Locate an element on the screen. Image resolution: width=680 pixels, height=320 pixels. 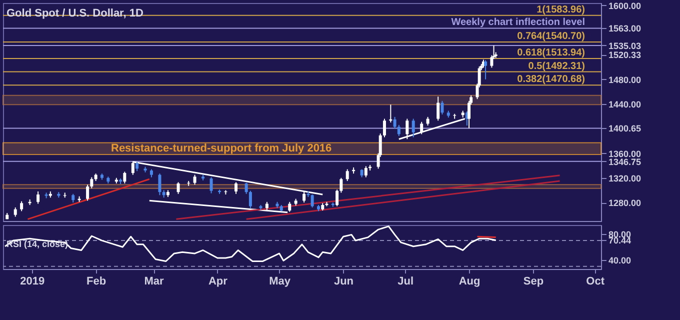
x-tick-label: Feb is located at coordinates (96, 282).